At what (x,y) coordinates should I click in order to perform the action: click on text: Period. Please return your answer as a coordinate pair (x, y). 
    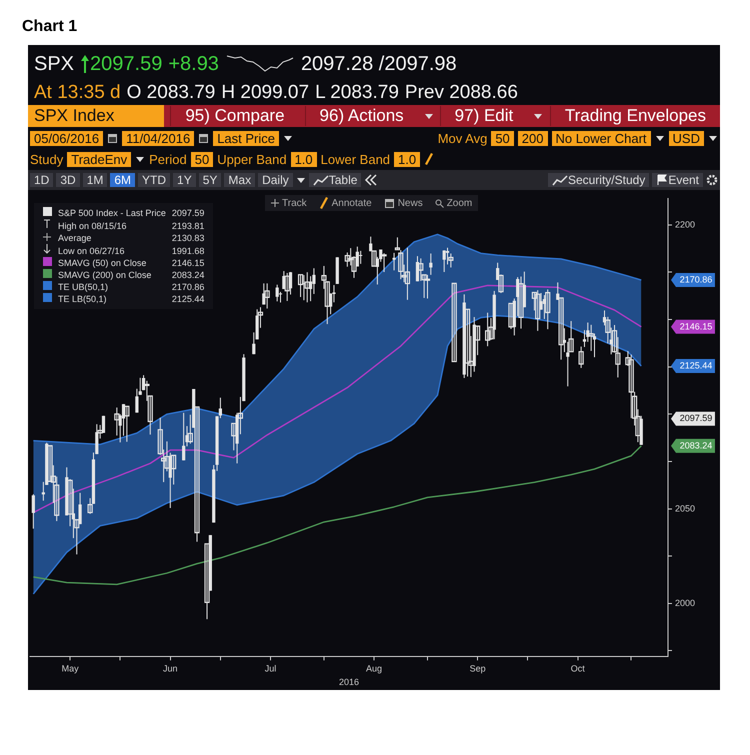
    Looking at the image, I should click on (168, 159).